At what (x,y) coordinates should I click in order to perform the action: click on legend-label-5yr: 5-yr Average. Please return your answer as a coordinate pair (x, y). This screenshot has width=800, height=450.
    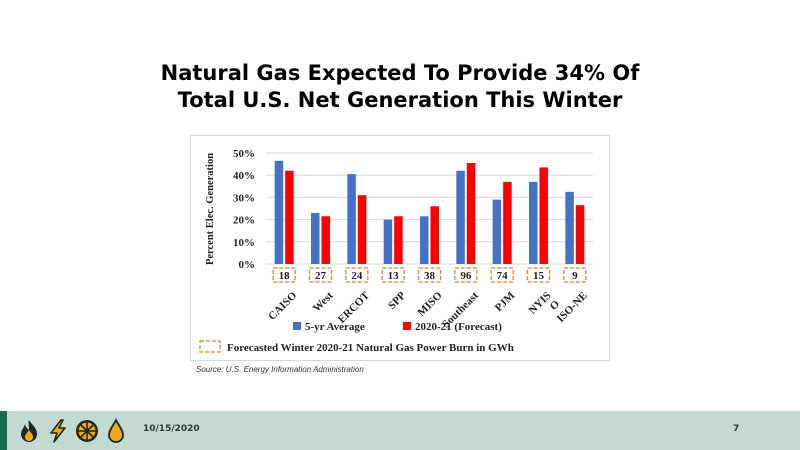
    Looking at the image, I should click on (335, 327).